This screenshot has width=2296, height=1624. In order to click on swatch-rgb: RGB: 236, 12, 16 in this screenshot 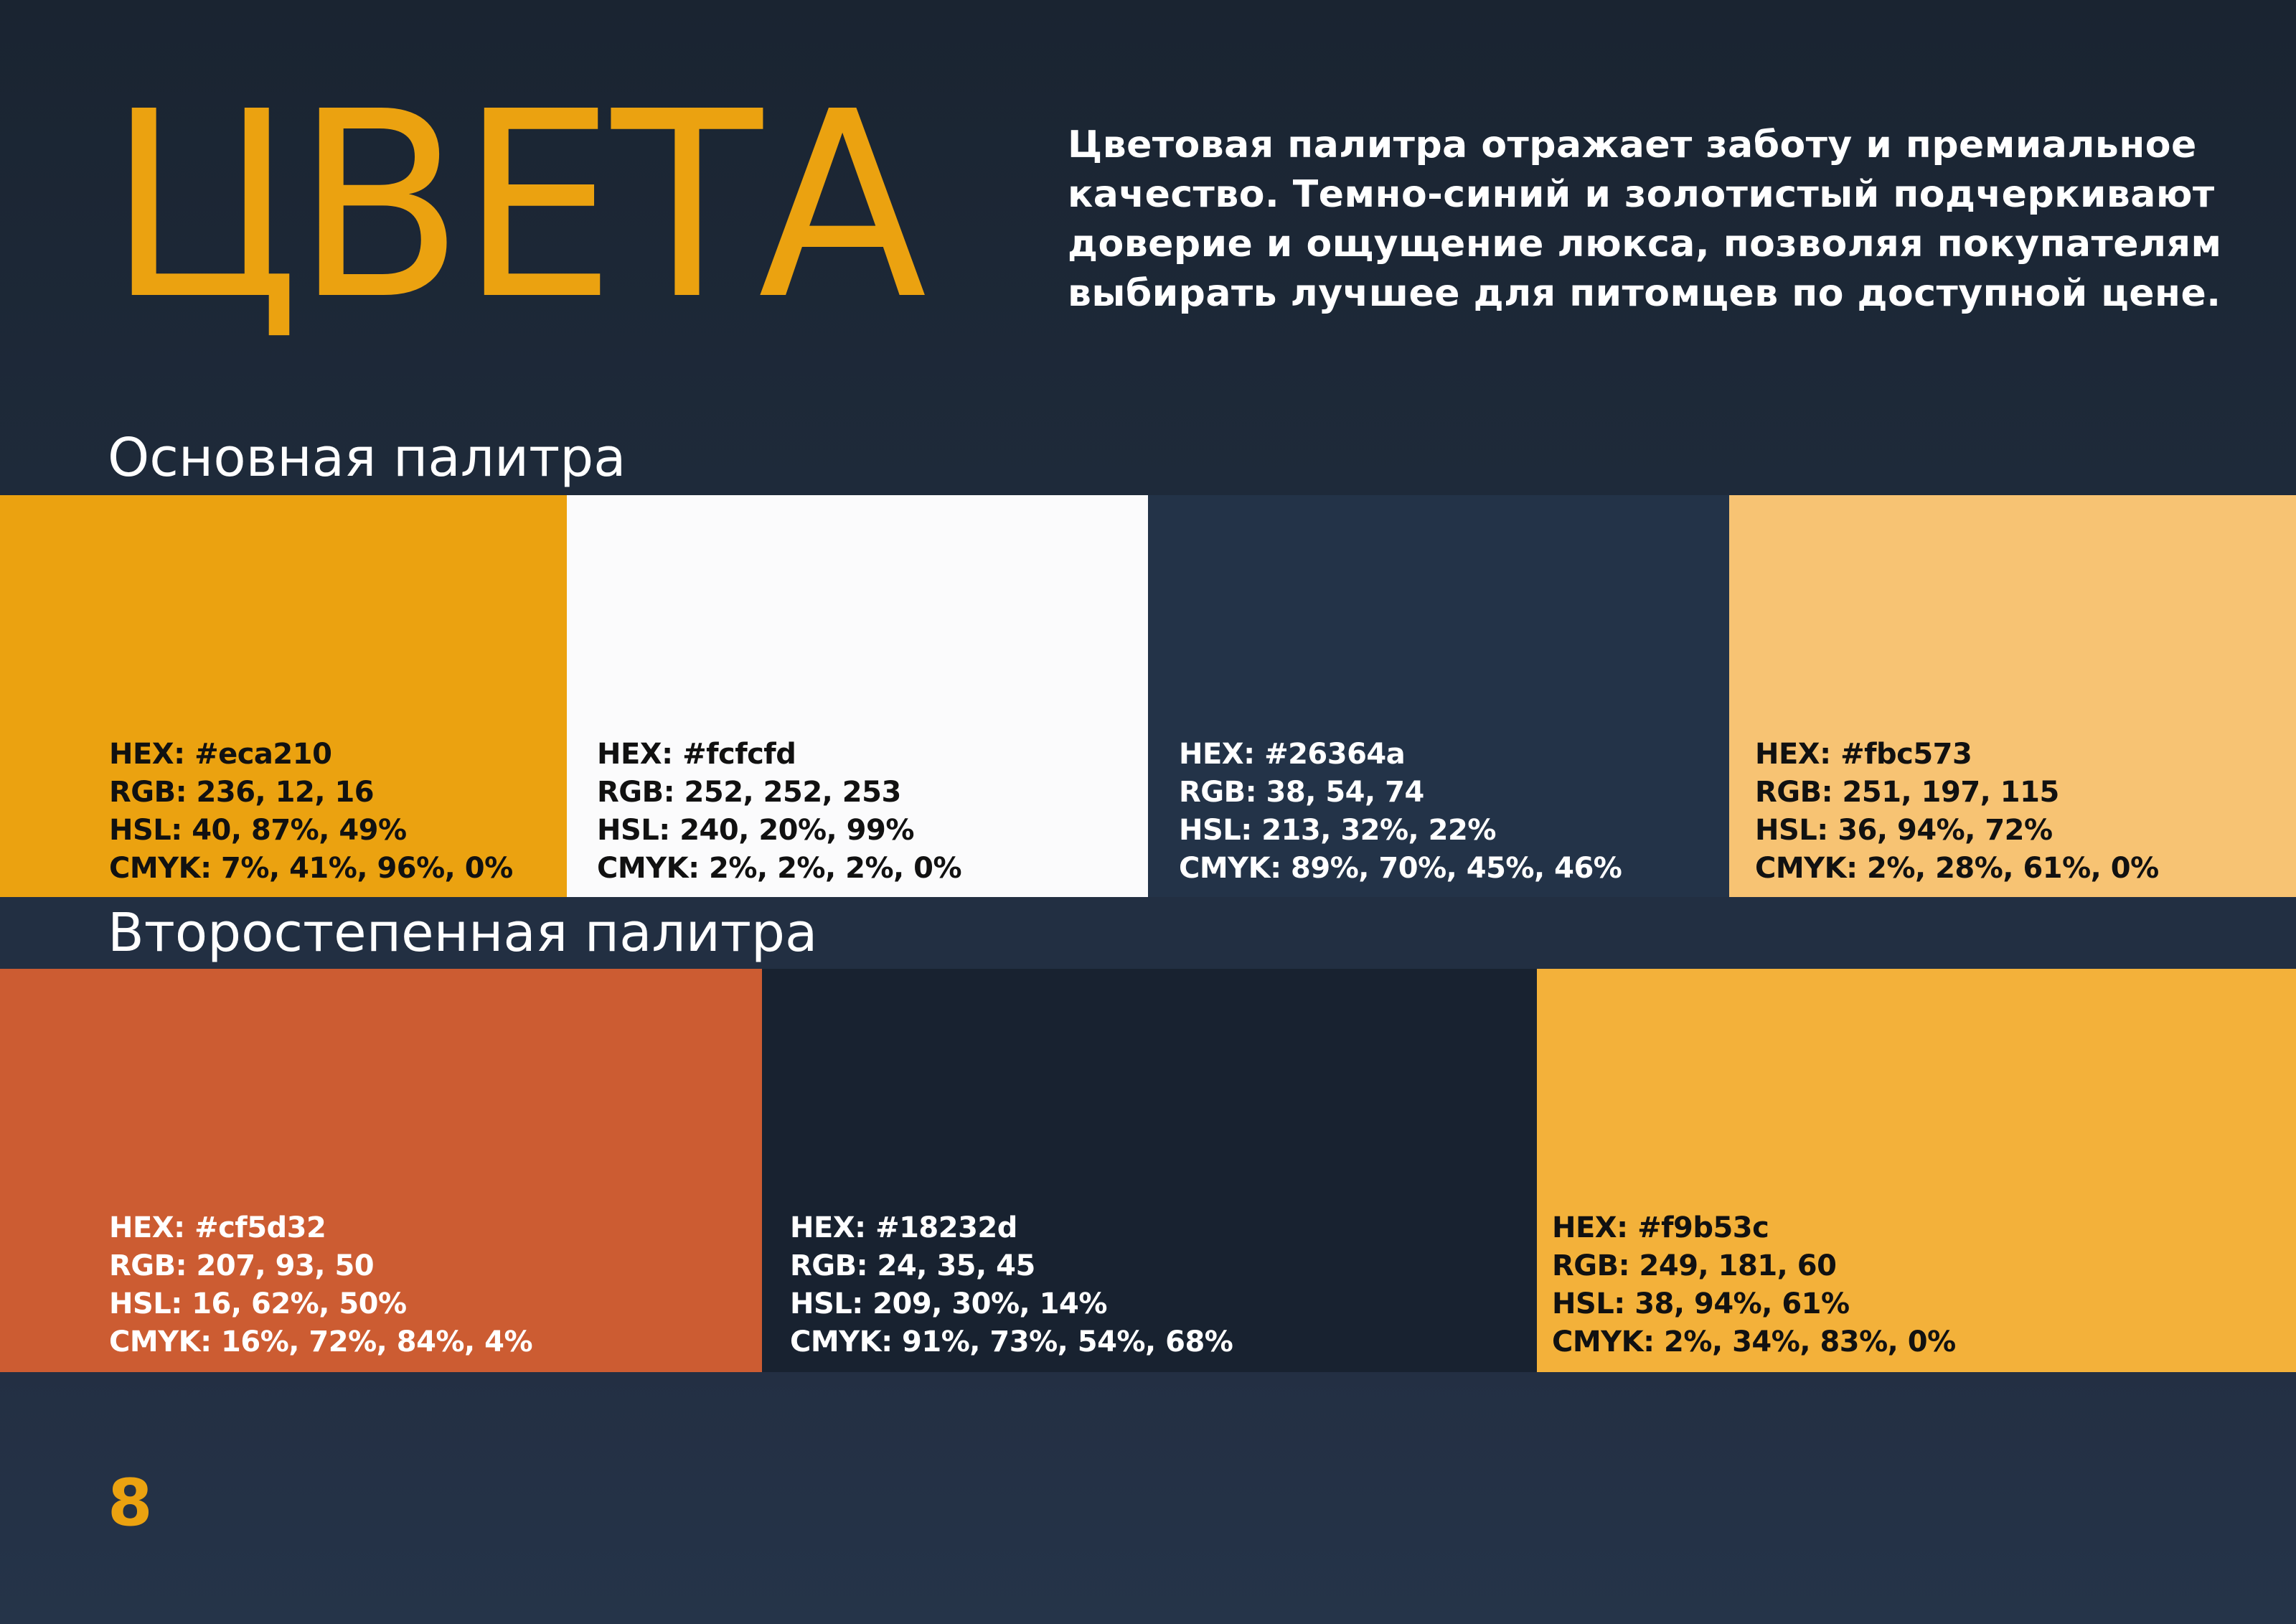, I will do `click(242, 793)`.